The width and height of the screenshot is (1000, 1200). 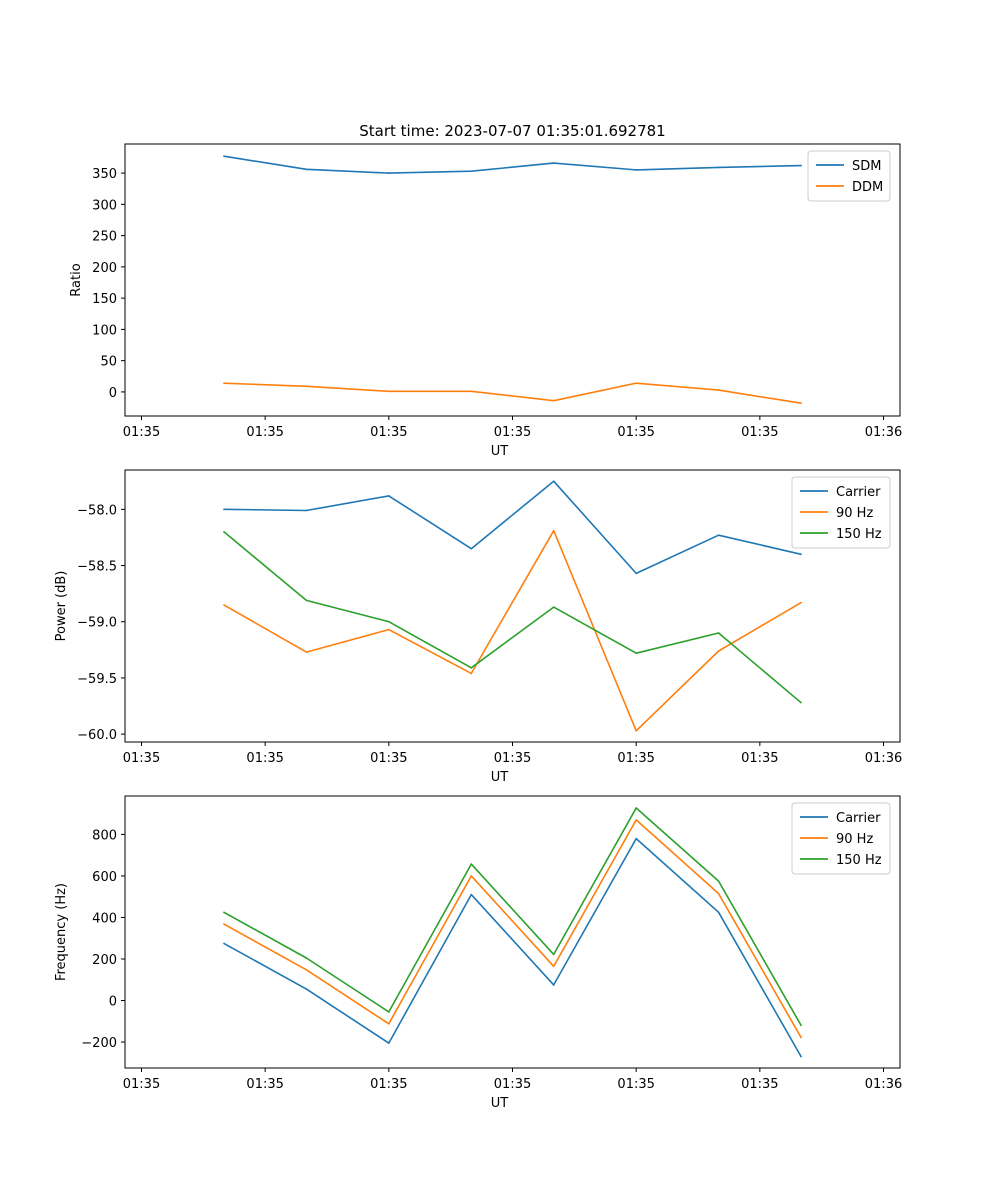 What do you see at coordinates (97, 735) in the screenshot?
I see `y-tick-label: −60.0` at bounding box center [97, 735].